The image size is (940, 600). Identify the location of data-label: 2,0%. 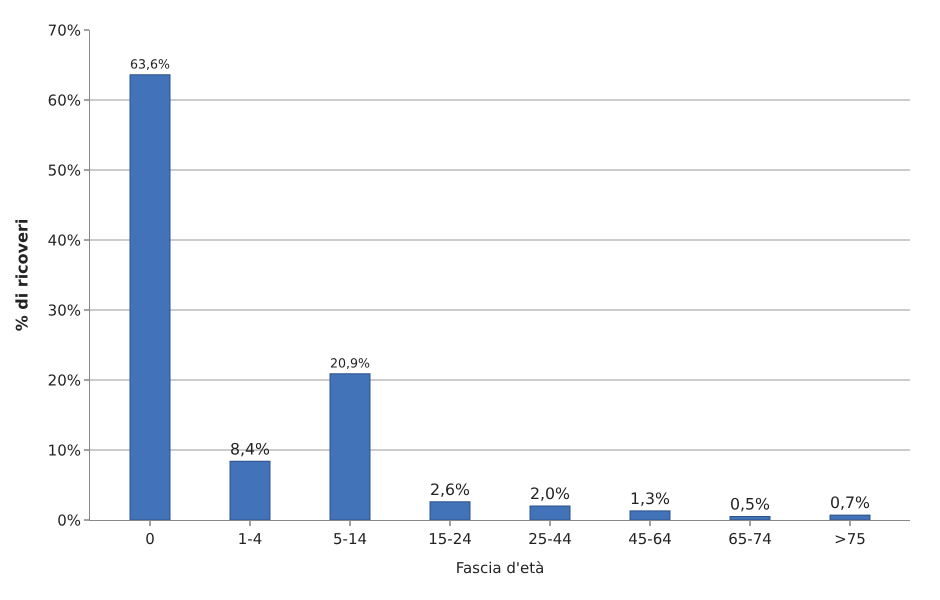
(550, 494).